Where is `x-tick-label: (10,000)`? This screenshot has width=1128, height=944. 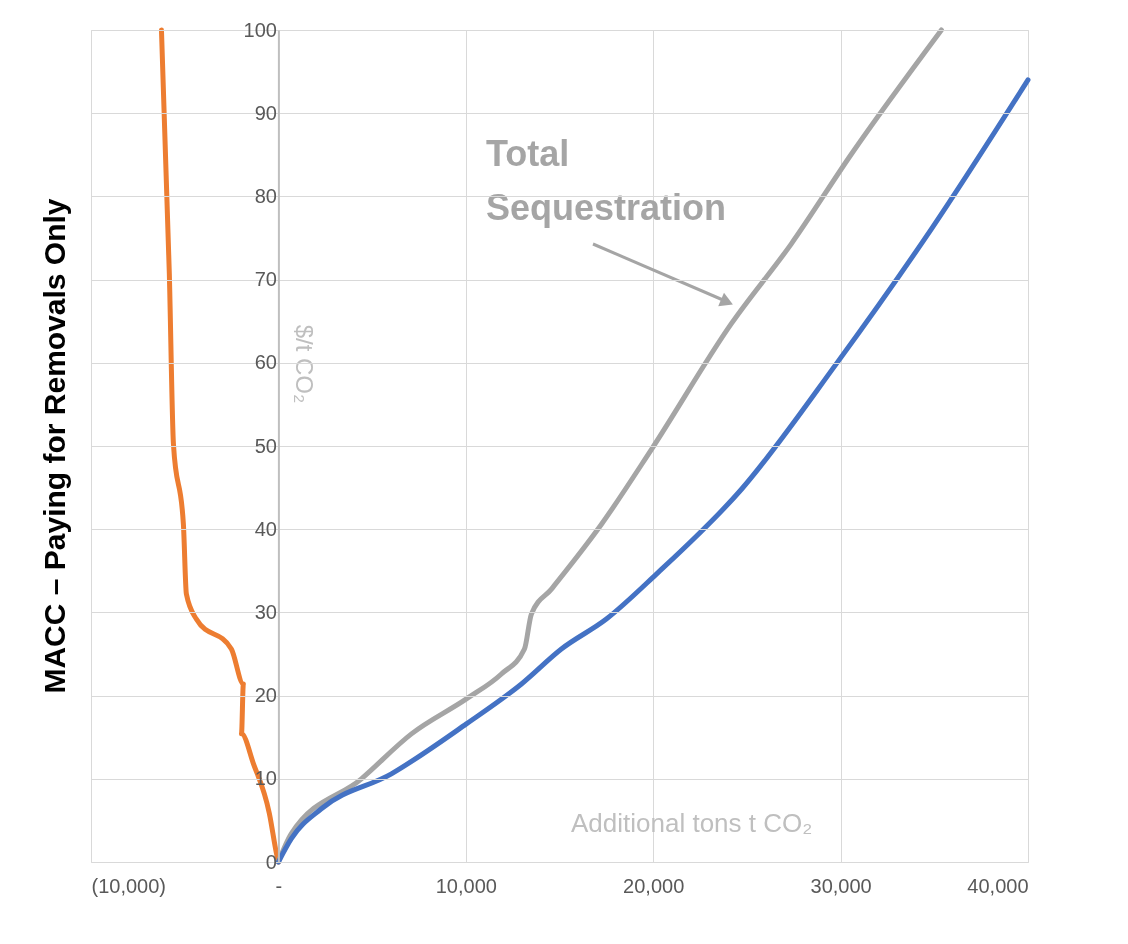 x-tick-label: (10,000) is located at coordinates (128, 885).